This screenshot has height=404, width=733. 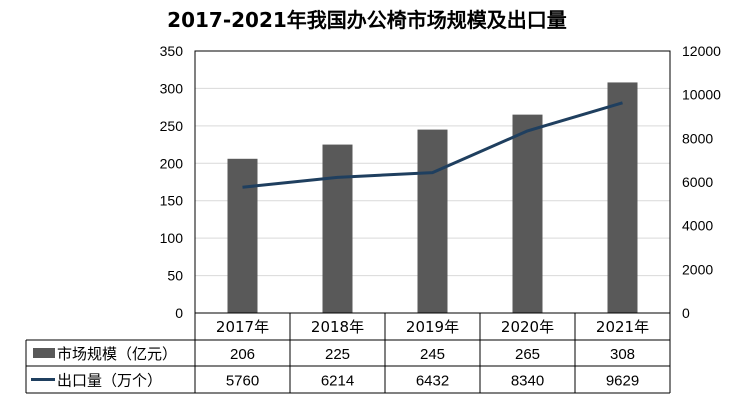 What do you see at coordinates (44, 353) in the screenshot?
I see `legend-swatch-bar` at bounding box center [44, 353].